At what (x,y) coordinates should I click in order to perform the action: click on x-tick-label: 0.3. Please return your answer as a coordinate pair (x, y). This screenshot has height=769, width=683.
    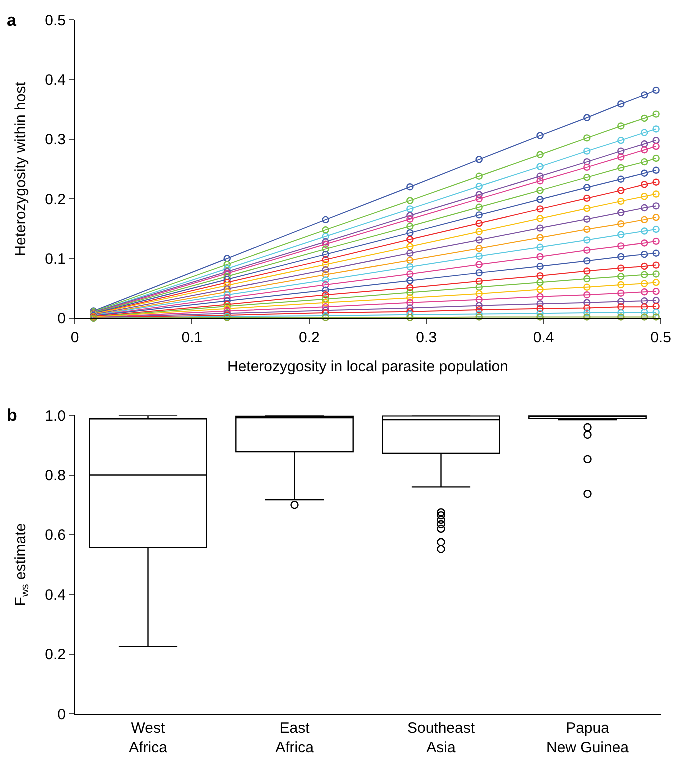
    Looking at the image, I should click on (427, 337).